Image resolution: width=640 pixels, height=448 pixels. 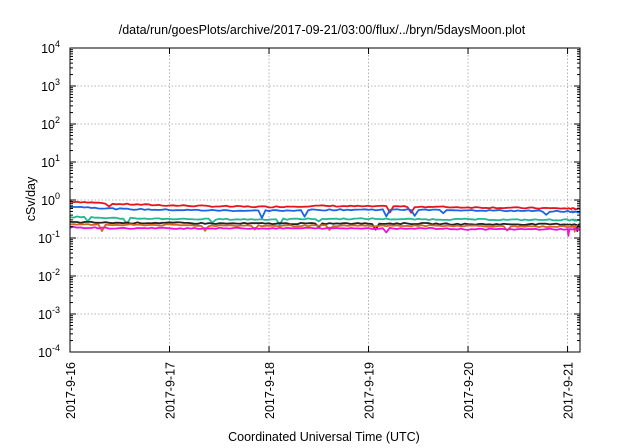 I want to click on x-axis-label: Coordinated Universal Time (UTC), so click(x=324, y=437).